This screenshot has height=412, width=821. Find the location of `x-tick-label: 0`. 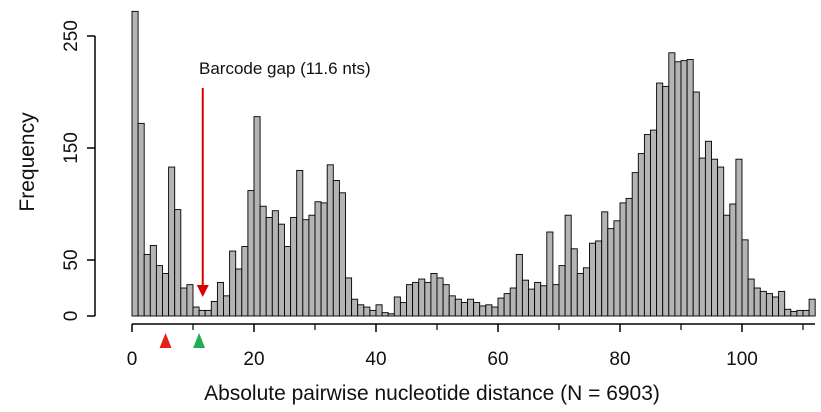

x-tick-label: 0 is located at coordinates (132, 359).